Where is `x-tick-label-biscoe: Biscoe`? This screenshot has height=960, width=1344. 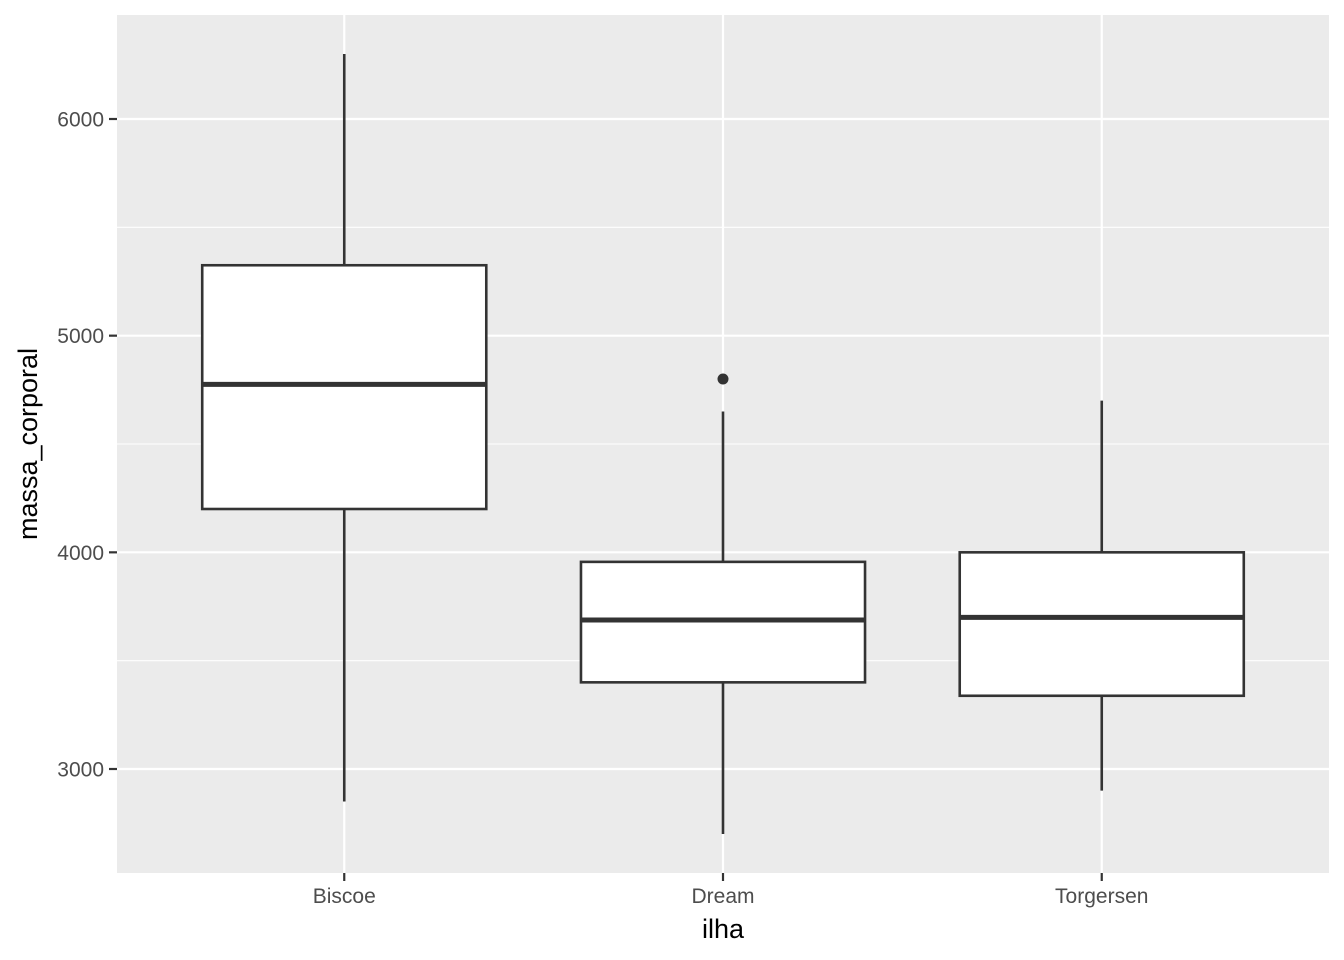 x-tick-label-biscoe: Biscoe is located at coordinates (344, 896).